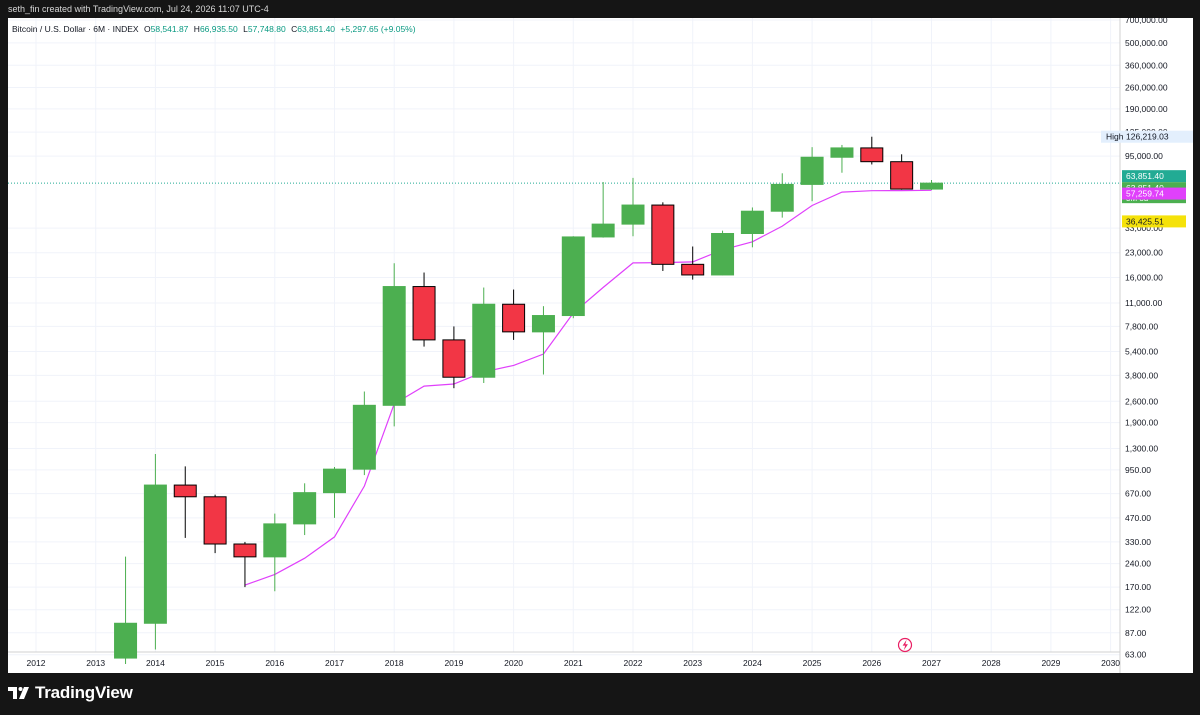 Image resolution: width=1200 pixels, height=715 pixels. Describe the element at coordinates (1115, 137) in the screenshot. I see `high-marker-label: High` at that location.